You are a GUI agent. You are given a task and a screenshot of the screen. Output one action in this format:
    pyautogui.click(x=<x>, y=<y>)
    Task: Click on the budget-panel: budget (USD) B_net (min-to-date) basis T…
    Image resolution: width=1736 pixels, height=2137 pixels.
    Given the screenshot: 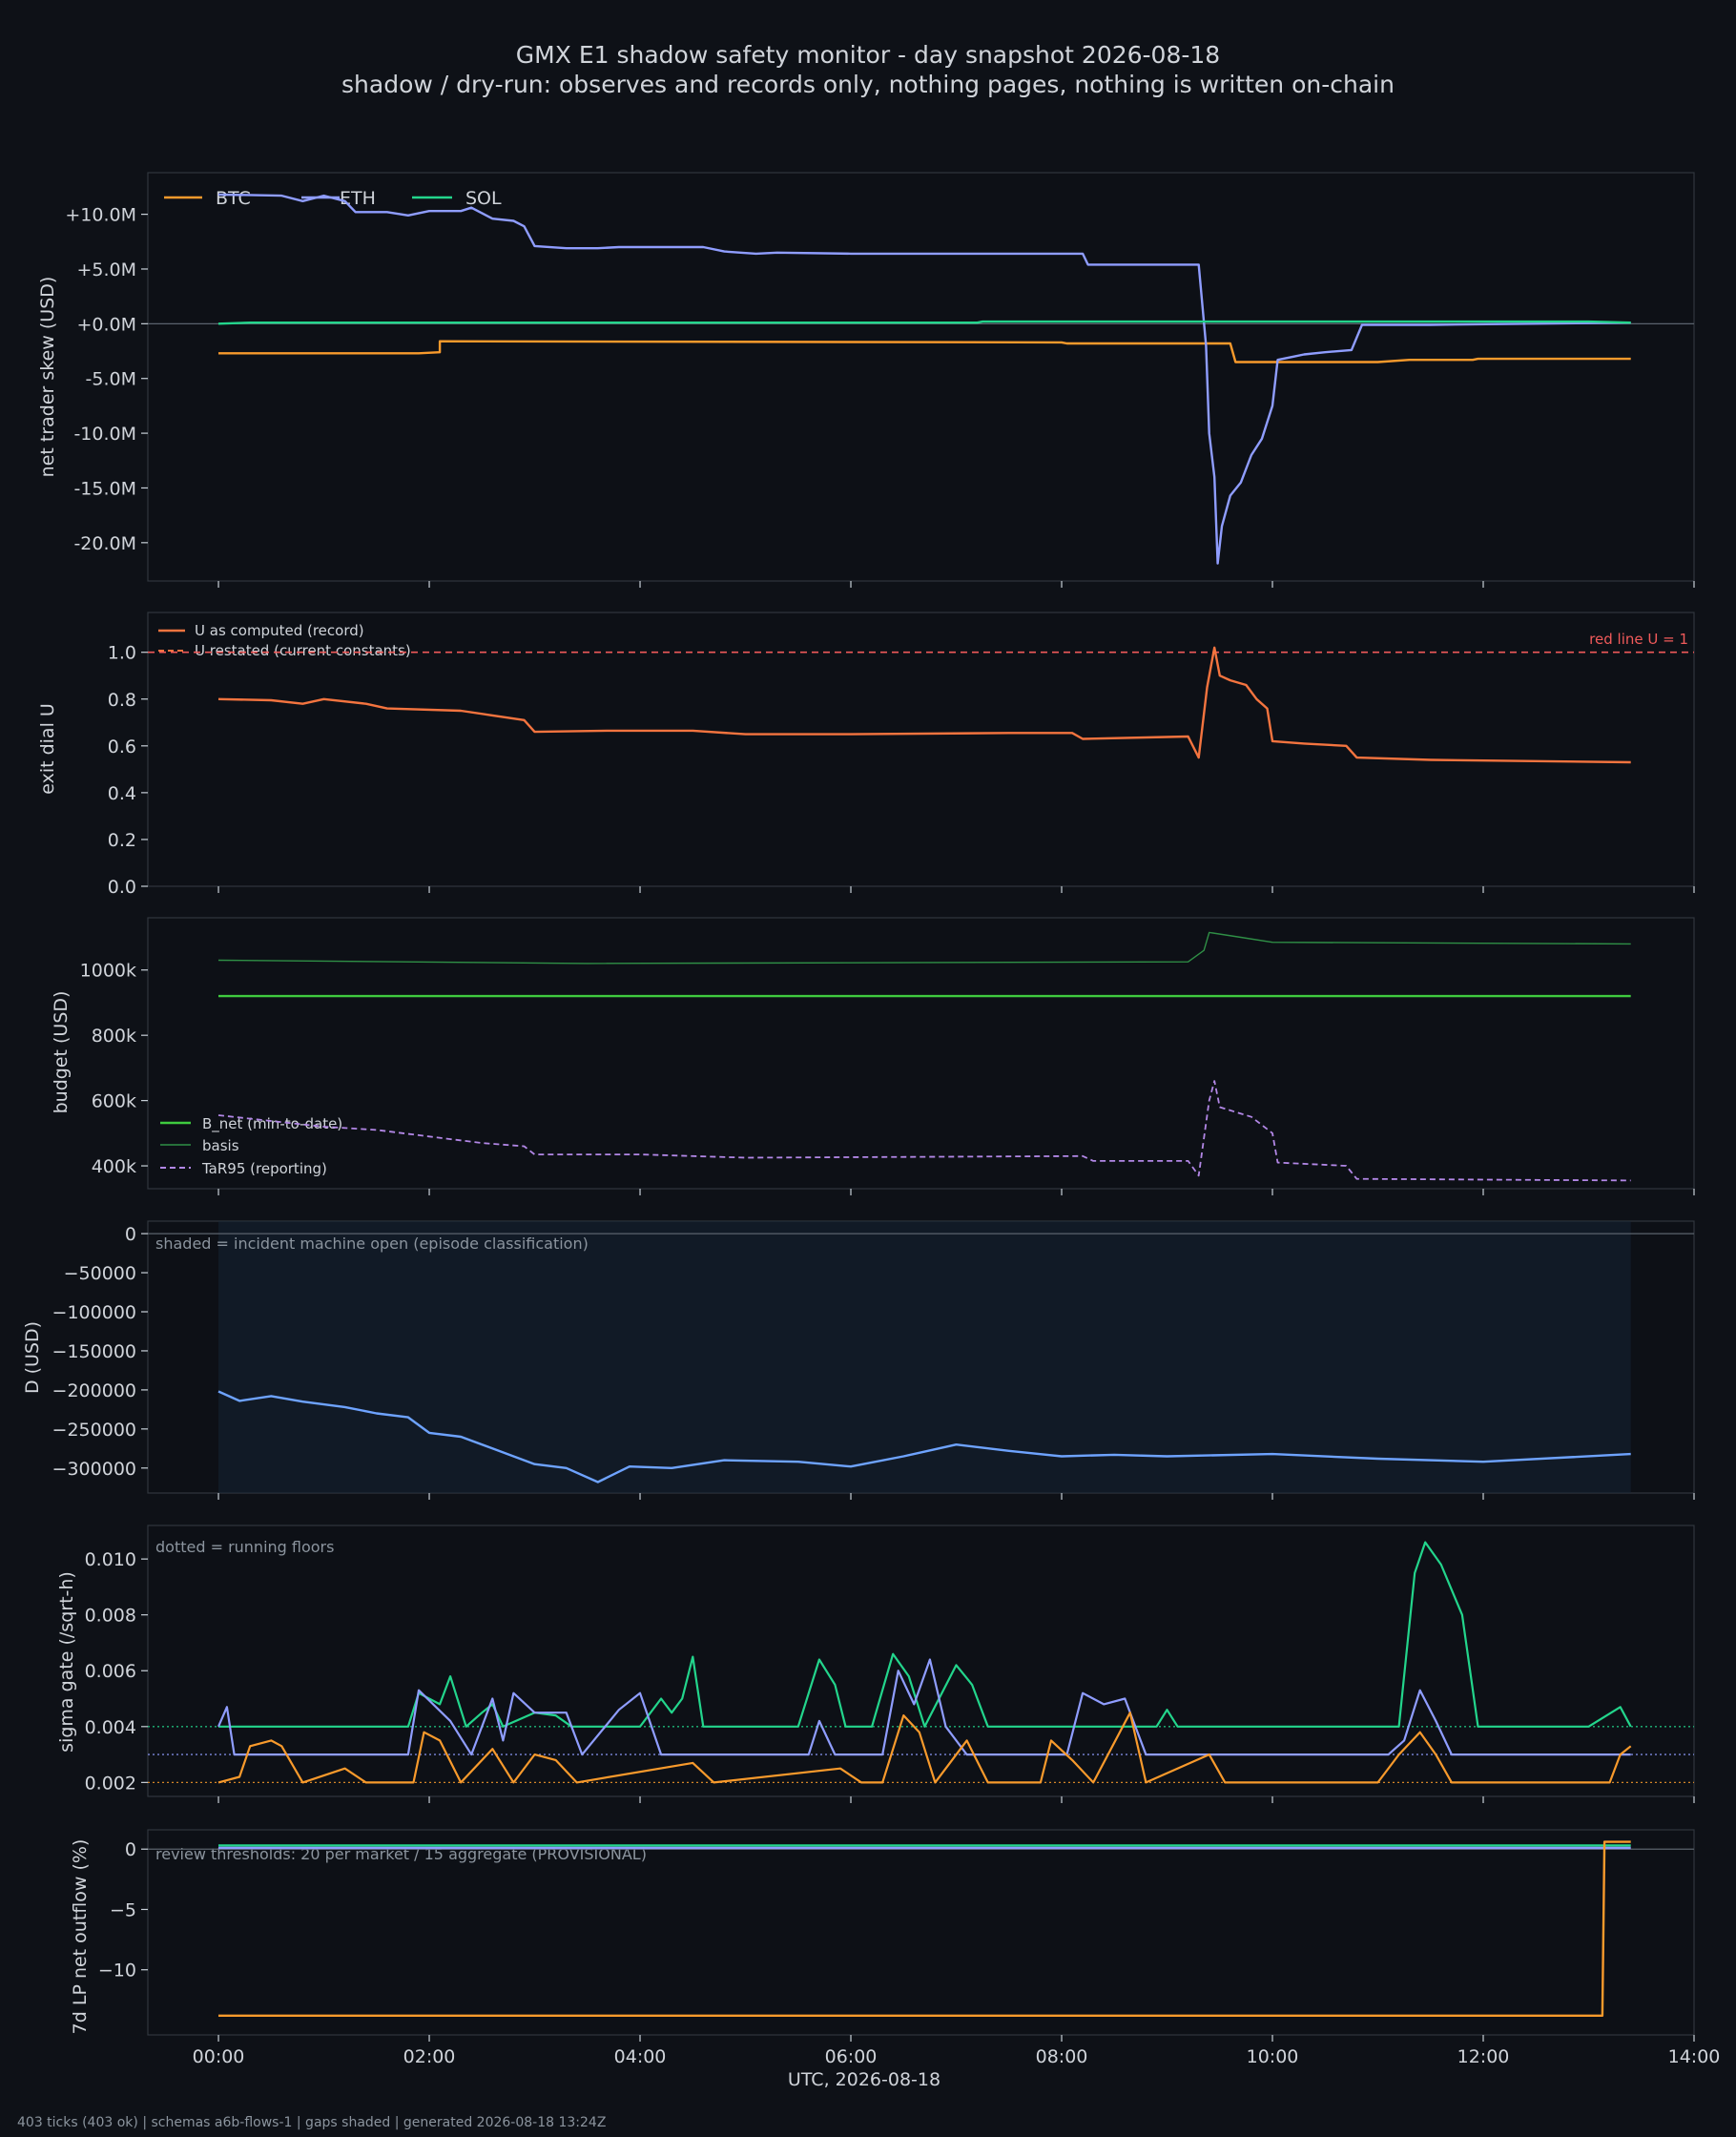 What is the action you would take?
    pyautogui.click(x=873, y=1056)
    